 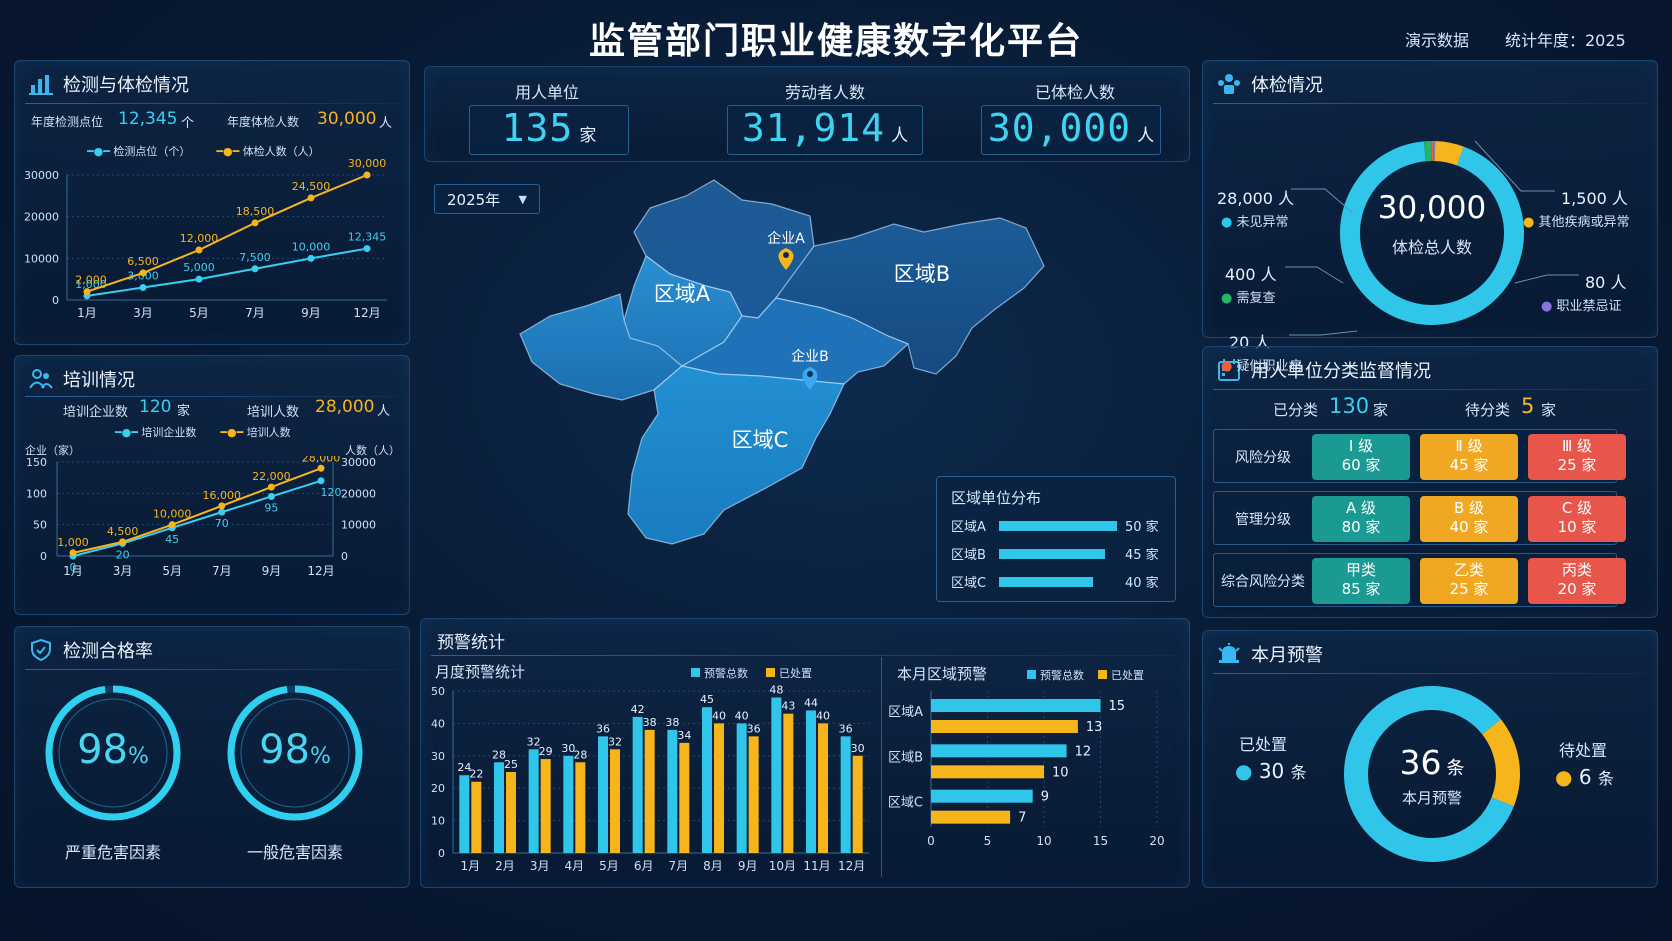 I want to click on classification-chip: 丙类 20 家, so click(x=1577, y=581).